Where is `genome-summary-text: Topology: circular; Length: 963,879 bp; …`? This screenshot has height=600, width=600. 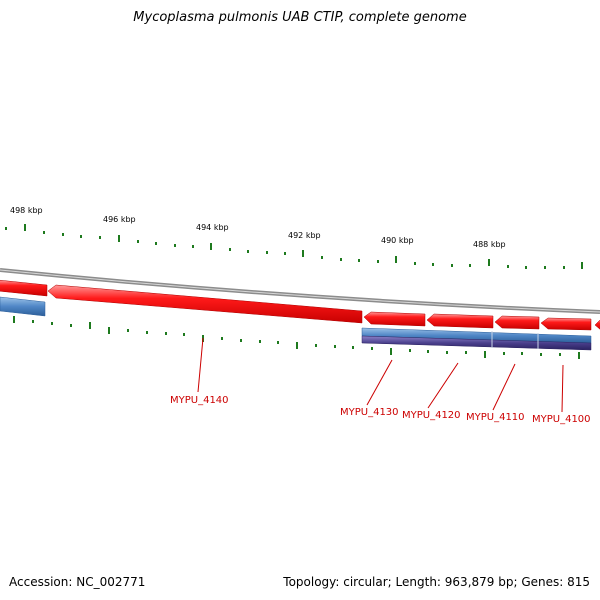 genome-summary-text: Topology: circular; Length: 963,879 bp; … is located at coordinates (436, 582).